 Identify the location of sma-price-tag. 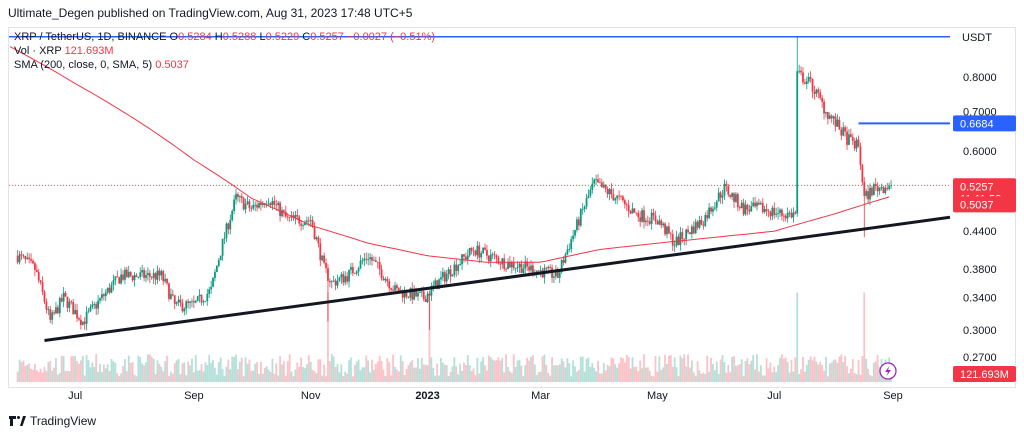
(984, 204).